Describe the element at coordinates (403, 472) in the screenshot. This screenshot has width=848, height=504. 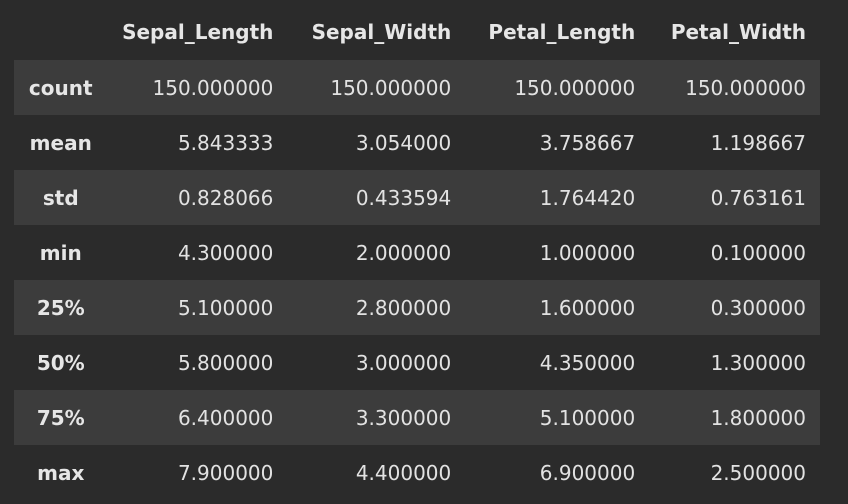
I see `table-cell: 4.400000` at that location.